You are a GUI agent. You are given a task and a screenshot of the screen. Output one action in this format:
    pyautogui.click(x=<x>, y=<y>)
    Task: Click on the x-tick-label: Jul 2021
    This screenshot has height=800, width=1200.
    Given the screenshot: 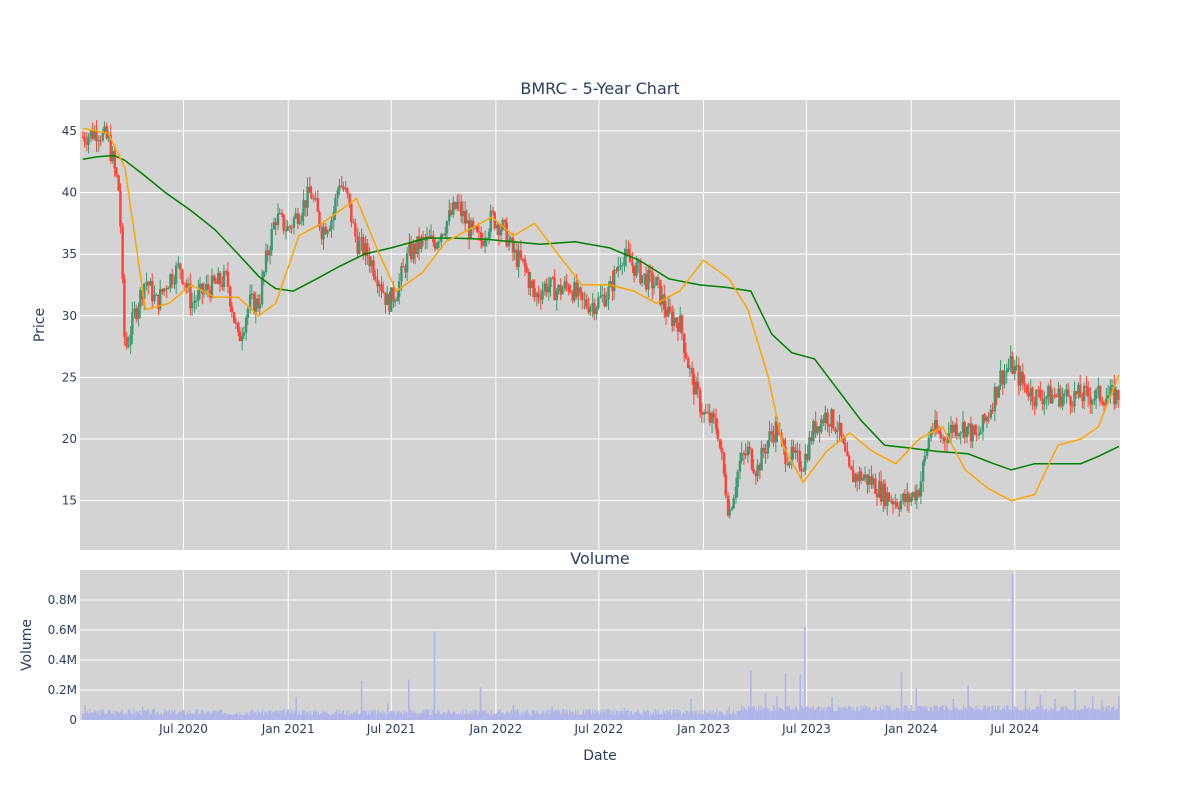 What is the action you would take?
    pyautogui.click(x=391, y=729)
    